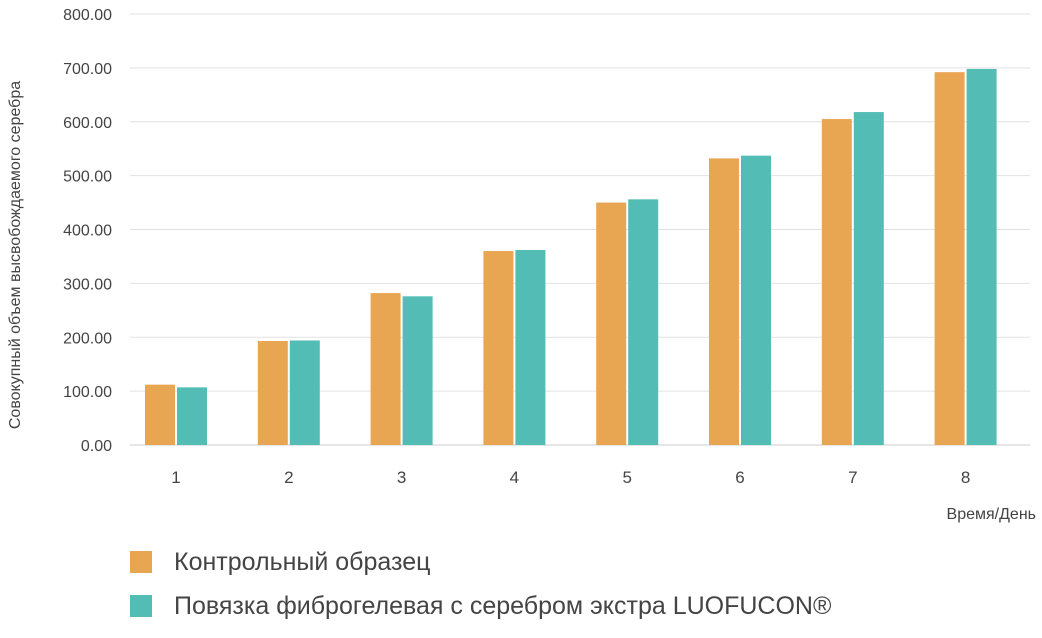 This screenshot has height=638, width=1042. What do you see at coordinates (626, 477) in the screenshot?
I see `x-tick-label: 5` at bounding box center [626, 477].